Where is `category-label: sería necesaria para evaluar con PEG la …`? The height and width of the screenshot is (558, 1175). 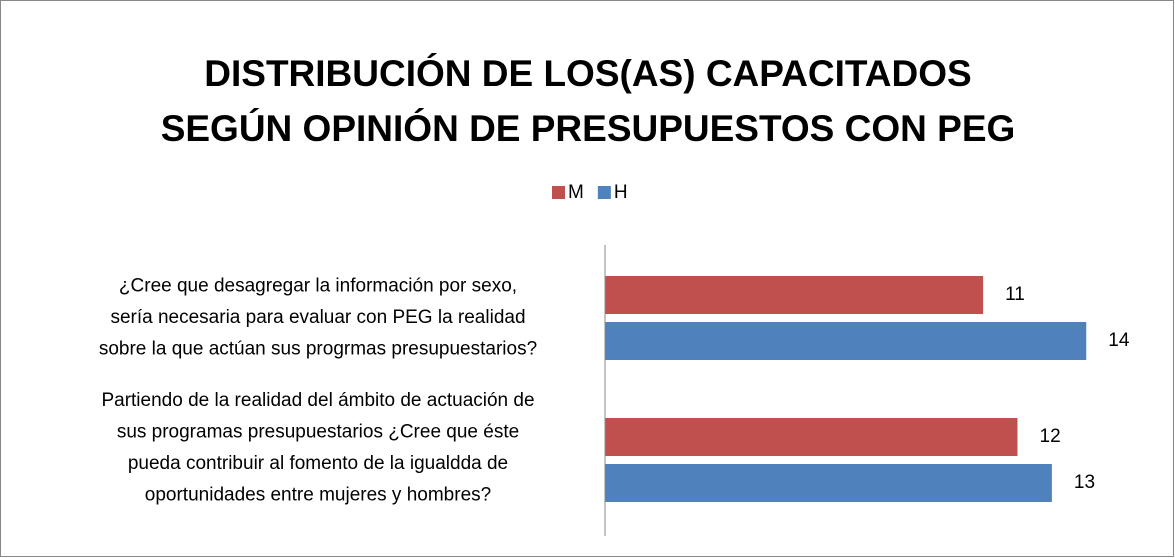
category-label: sería necesaria para evaluar con PEG la … is located at coordinates (317, 317).